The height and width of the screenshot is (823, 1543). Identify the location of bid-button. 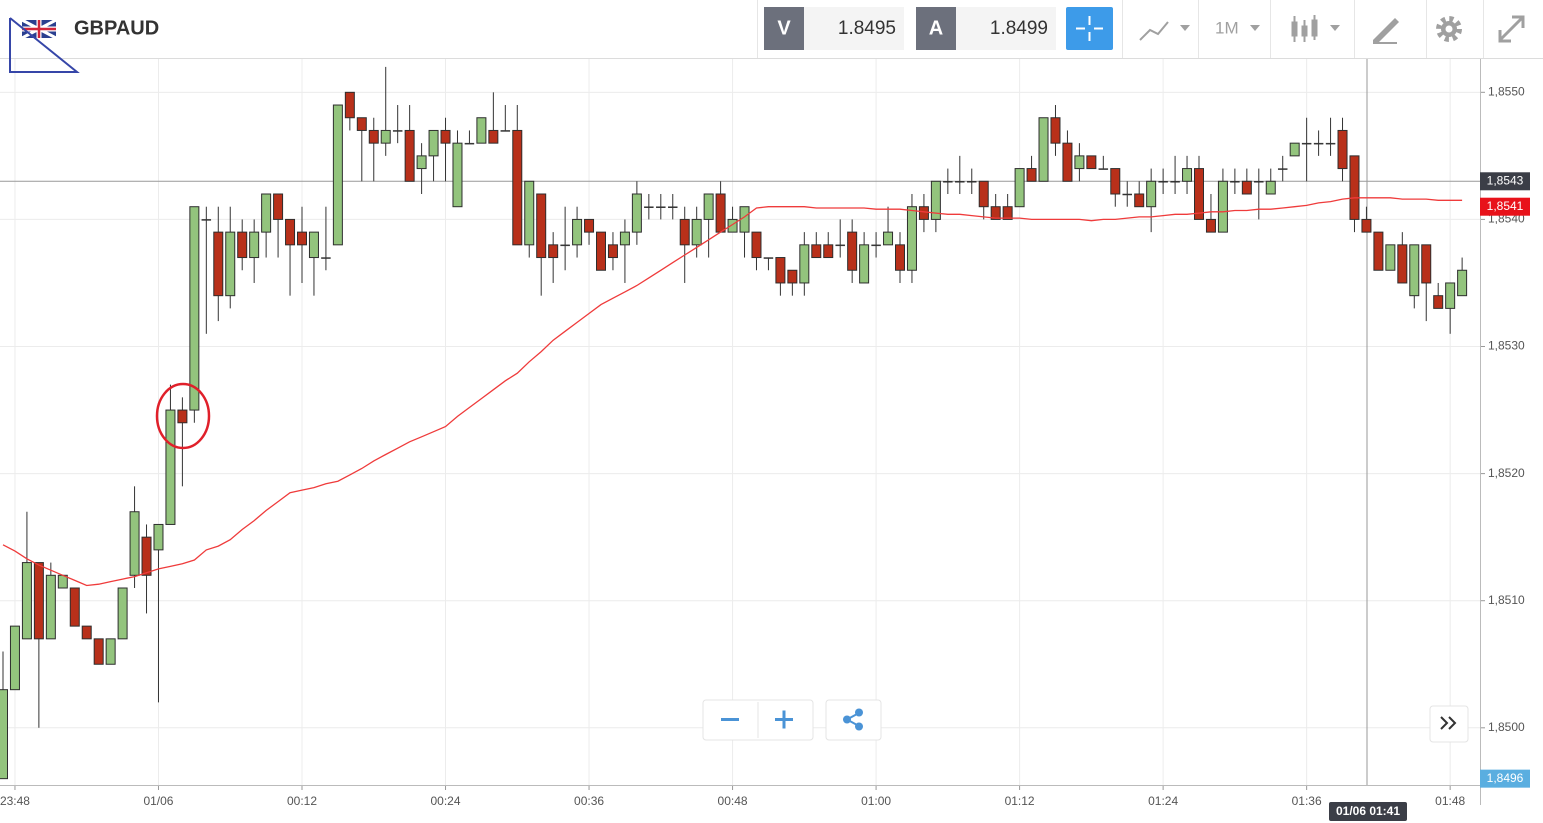
(784, 28).